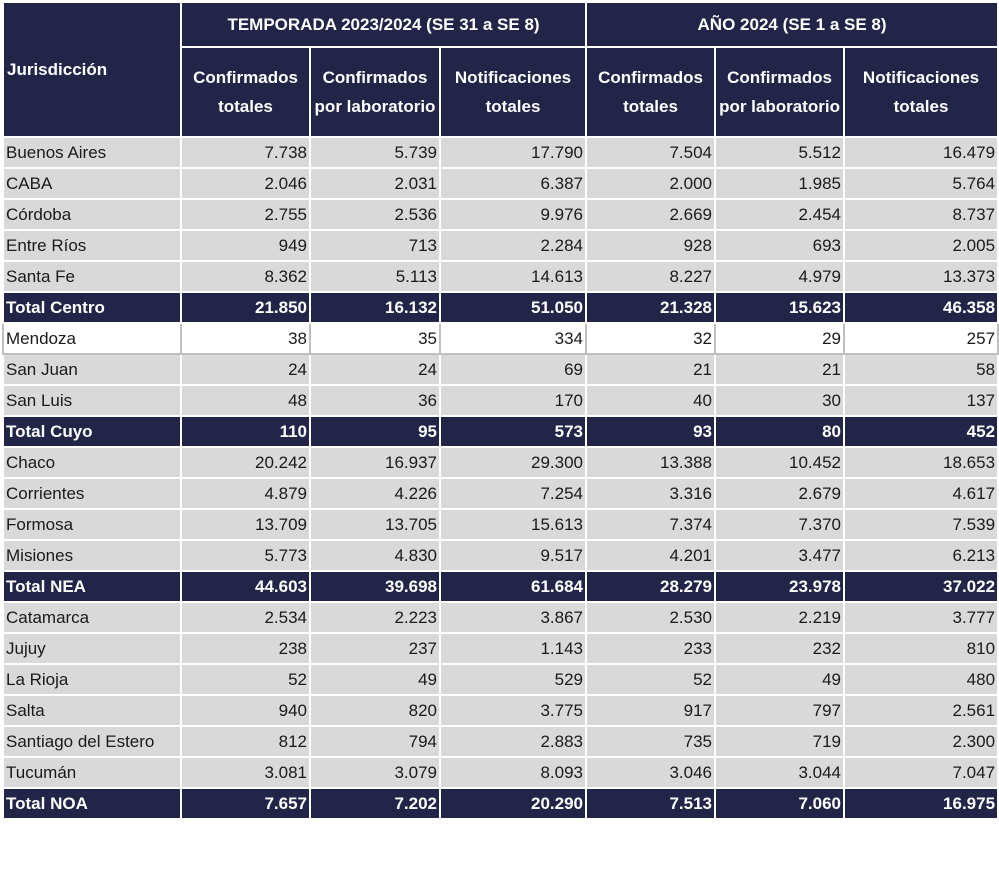 The image size is (999, 870). Describe the element at coordinates (245, 462) in the screenshot. I see `value-cell: 20.242` at that location.